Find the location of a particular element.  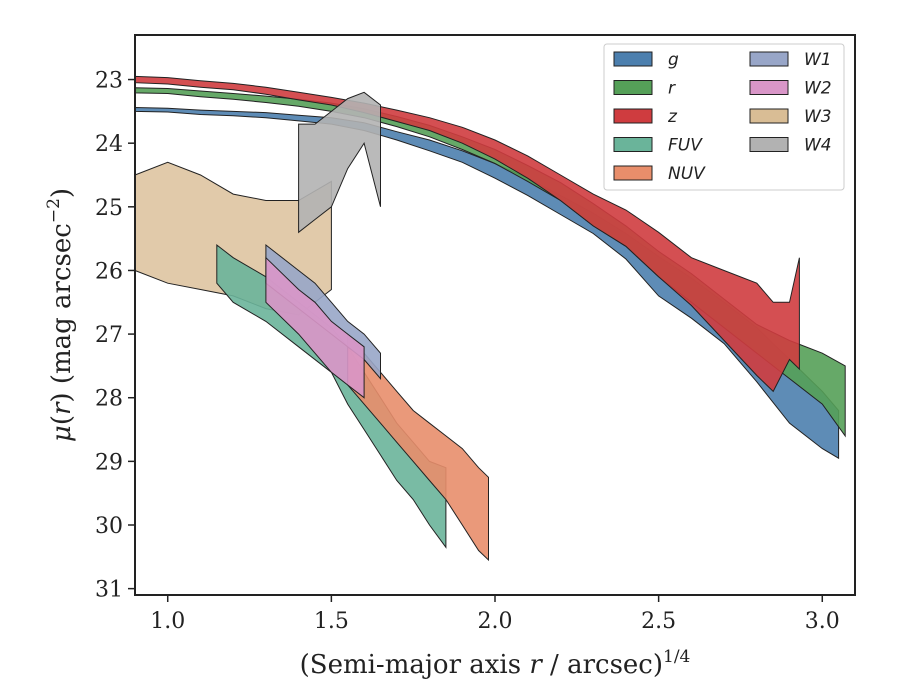

legend-swatch-w4 is located at coordinates (769, 144).